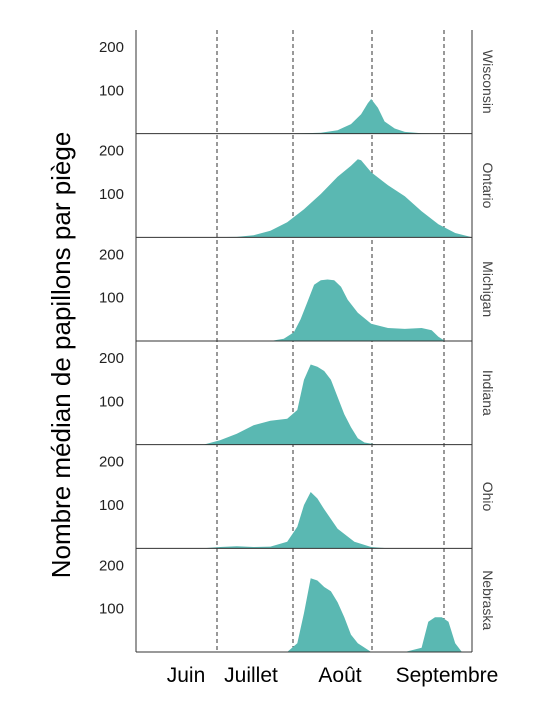  I want to click on panel-ontario: 100 200 Ontario, so click(297, 190).